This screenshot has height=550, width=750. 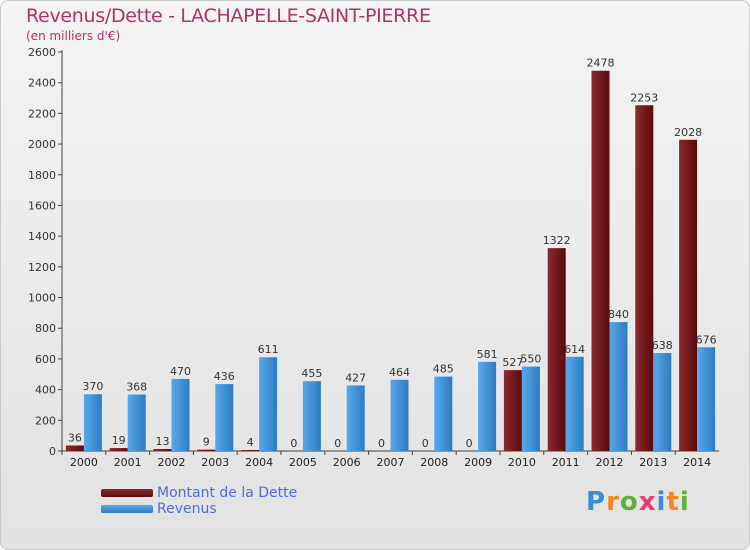 I want to click on y-tick-label: 800, so click(x=45, y=328).